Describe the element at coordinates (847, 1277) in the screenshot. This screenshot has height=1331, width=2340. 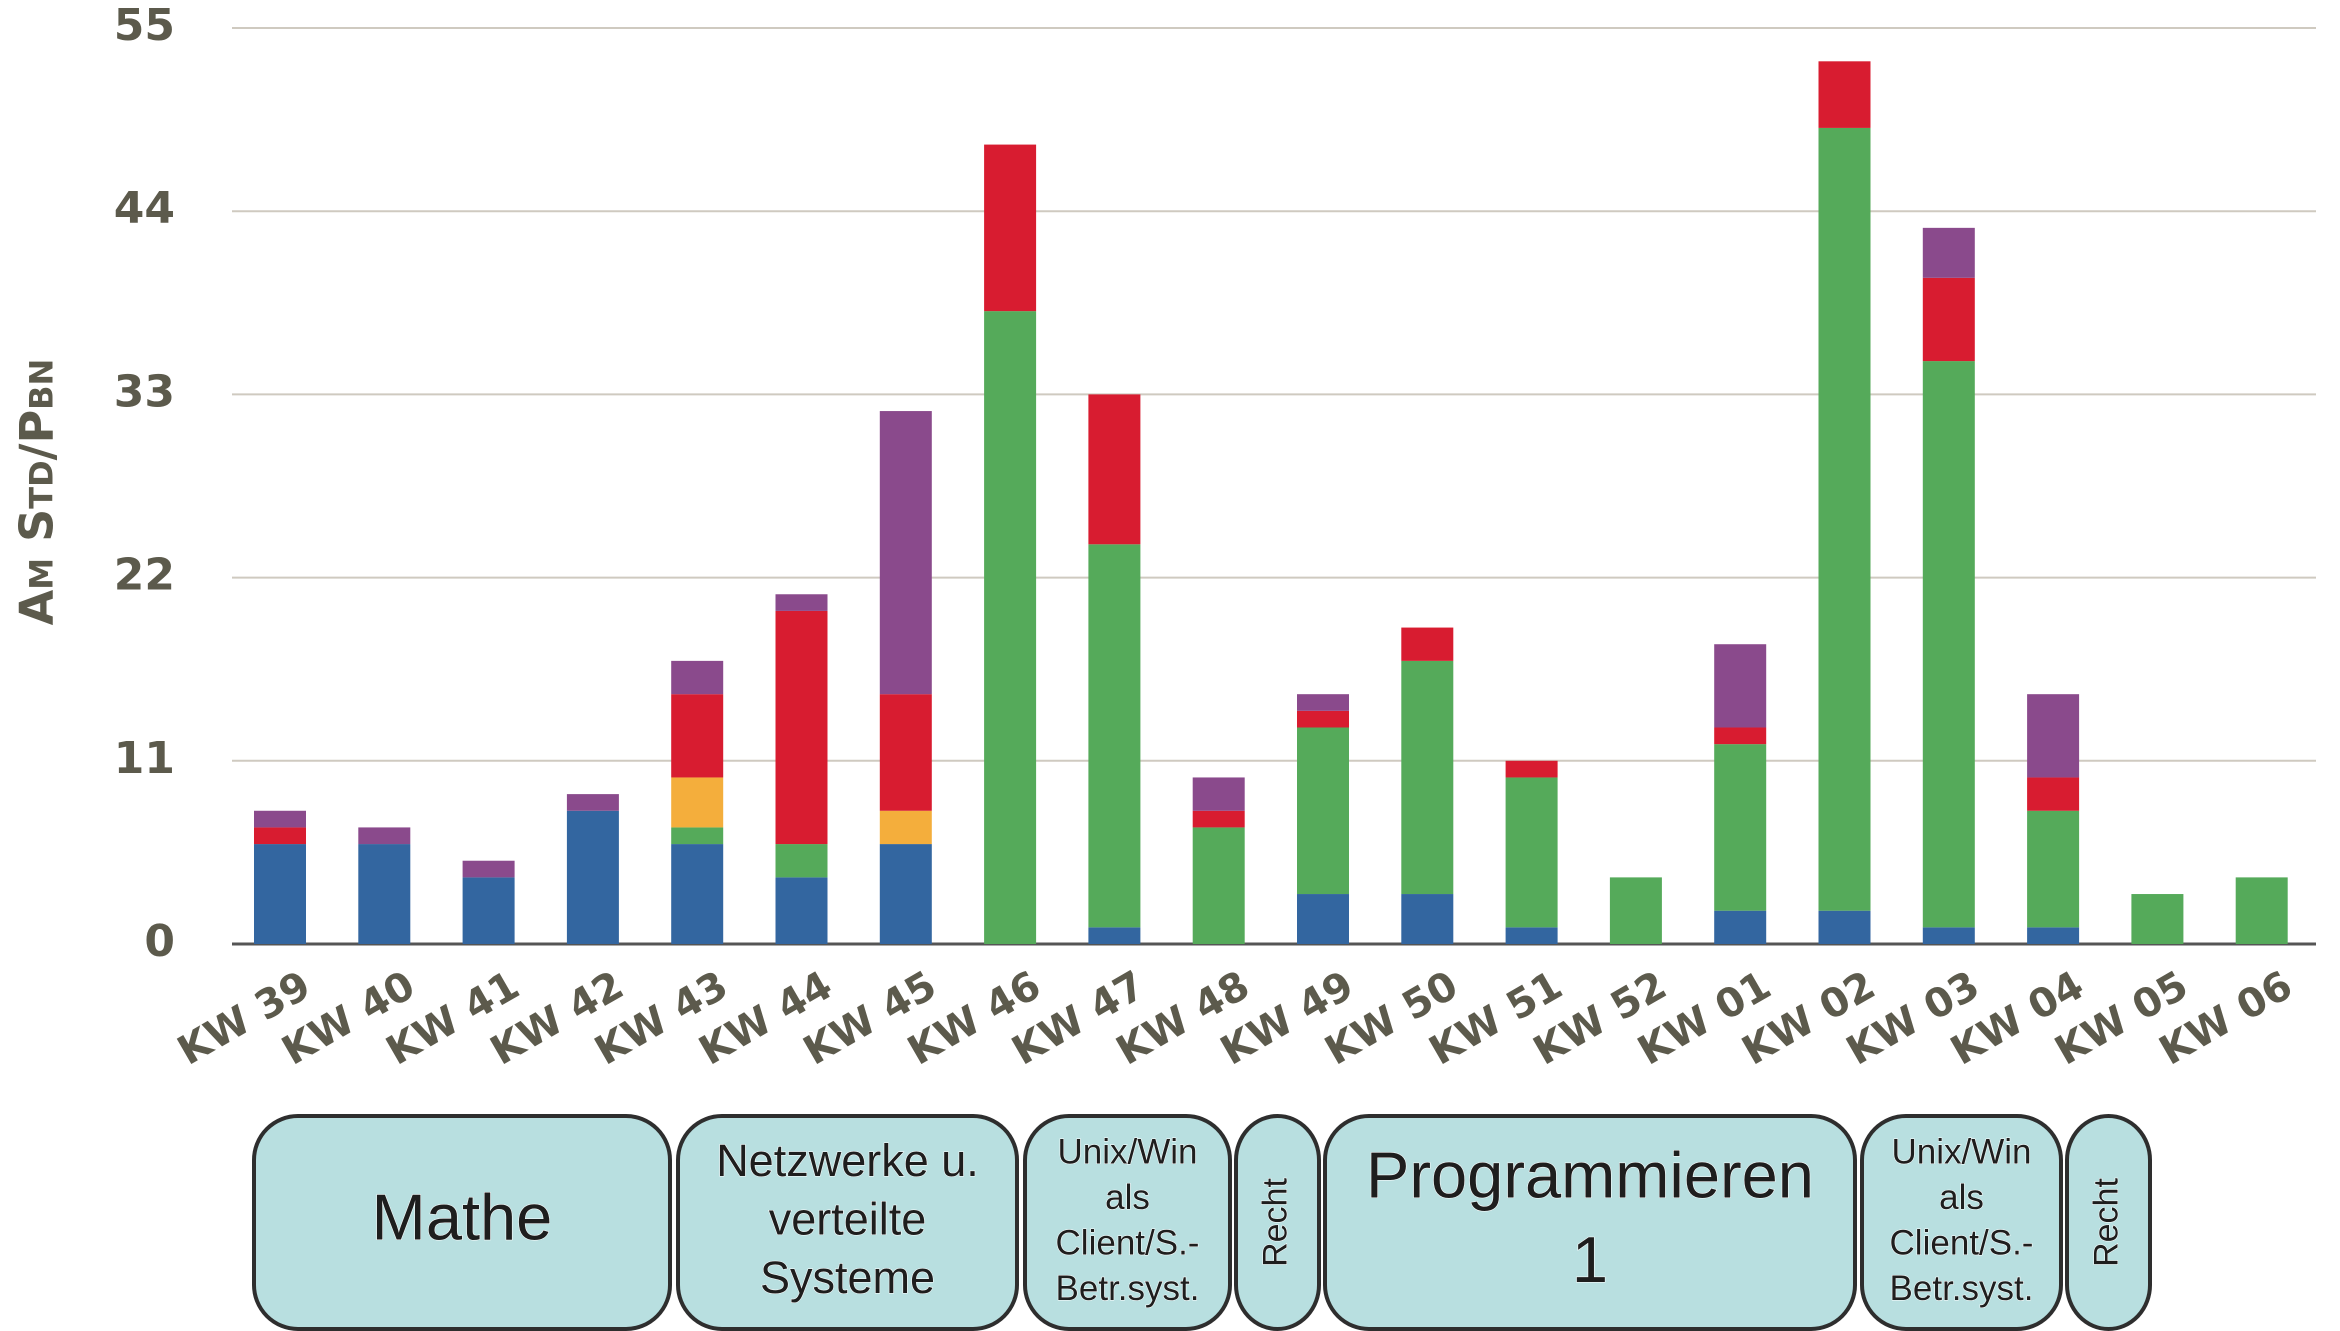
I see `course-label: Systeme` at that location.